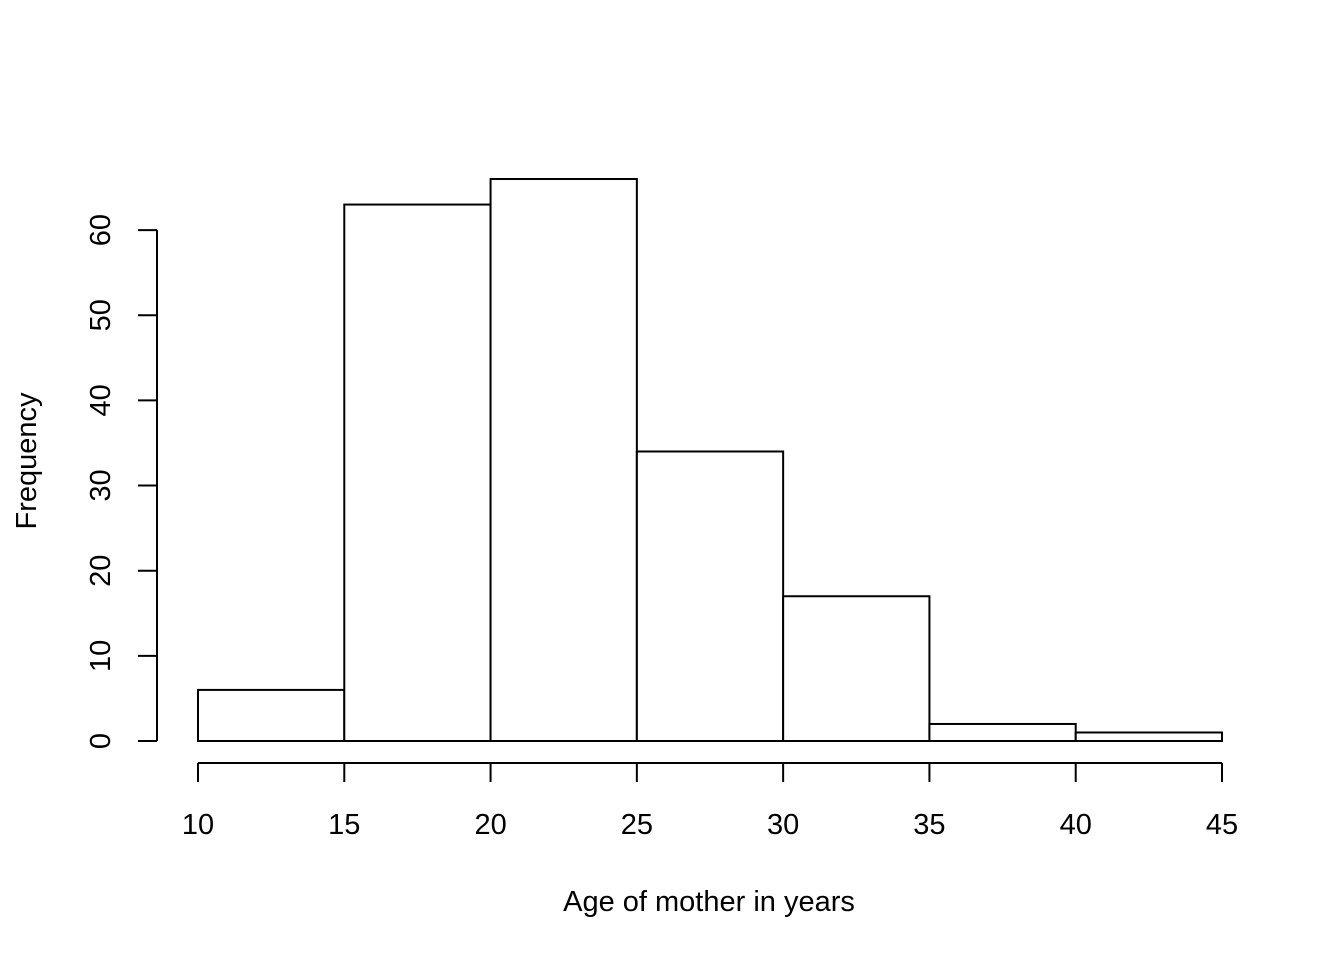  Describe the element at coordinates (101, 315) in the screenshot. I see `y-tick-label-50: 50` at that location.